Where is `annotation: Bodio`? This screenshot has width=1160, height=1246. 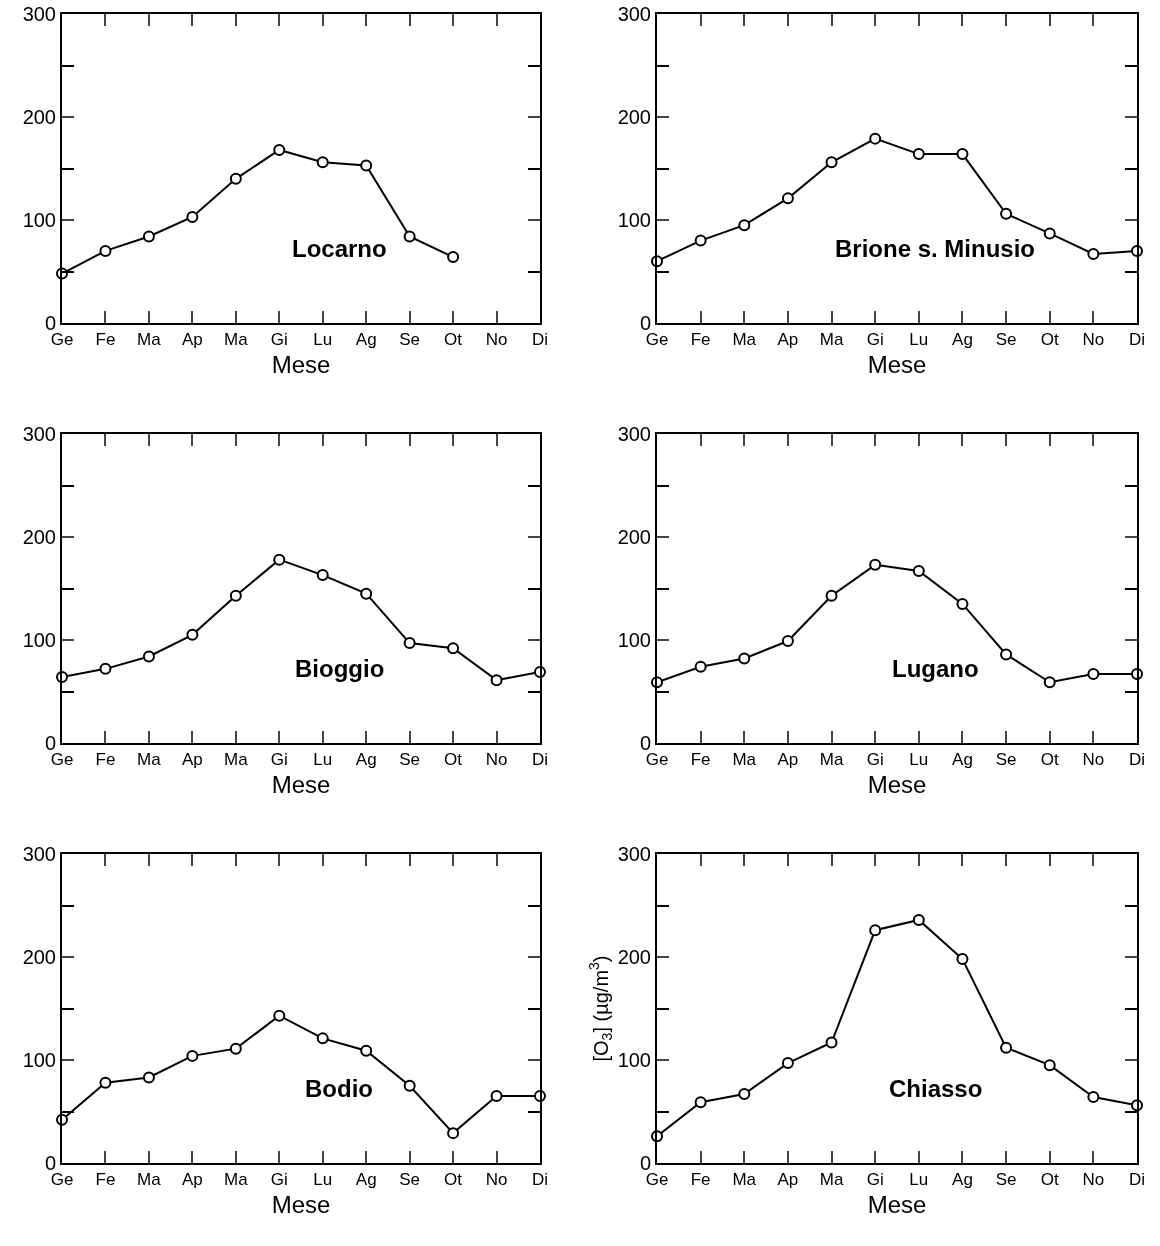 annotation: Bodio is located at coordinates (339, 1088).